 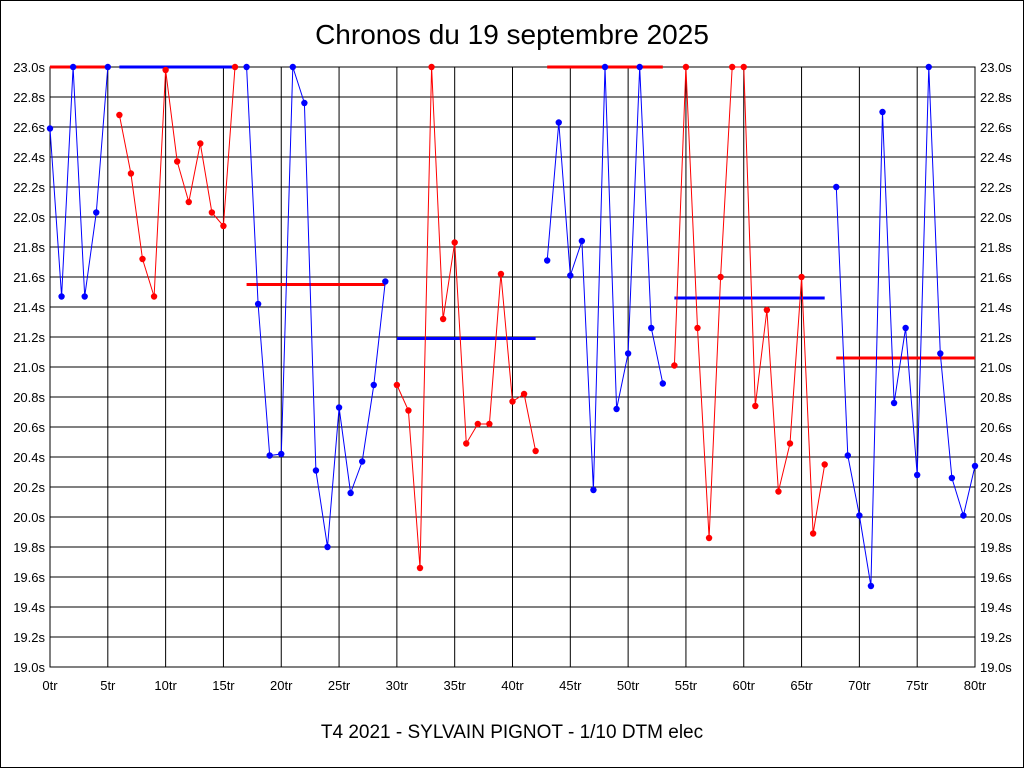 What do you see at coordinates (996, 457) in the screenshot?
I see `y-tick-label-right: 20.4s` at bounding box center [996, 457].